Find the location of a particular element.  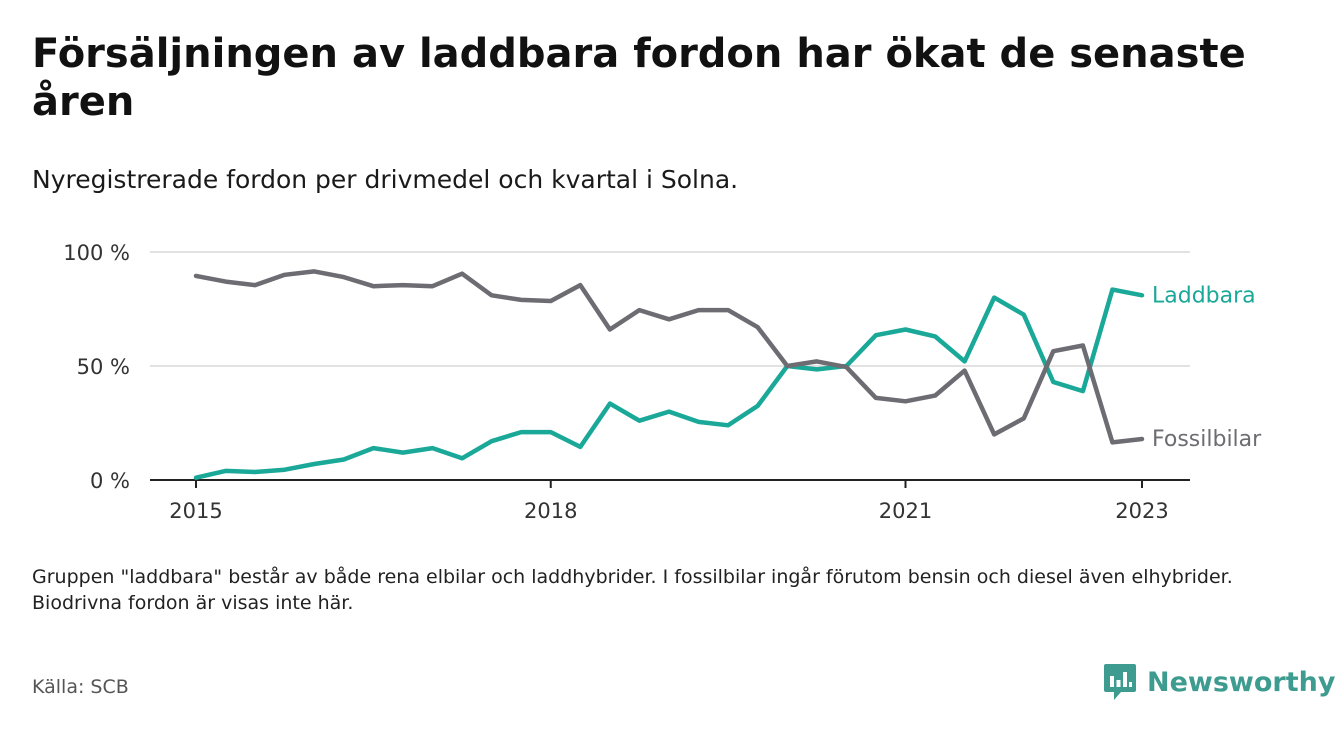

x-tick-label: 2018 is located at coordinates (550, 511).